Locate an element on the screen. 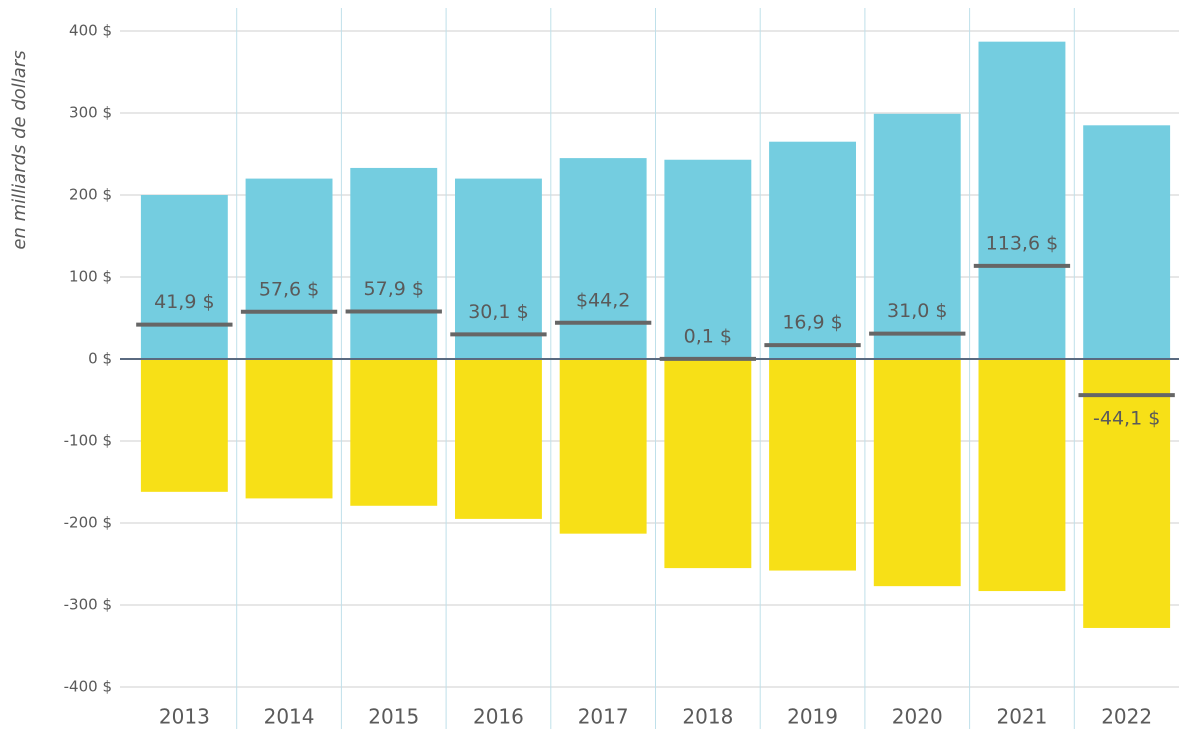 This screenshot has height=729, width=1179. y-tick-label: 0 $ is located at coordinates (100, 359).